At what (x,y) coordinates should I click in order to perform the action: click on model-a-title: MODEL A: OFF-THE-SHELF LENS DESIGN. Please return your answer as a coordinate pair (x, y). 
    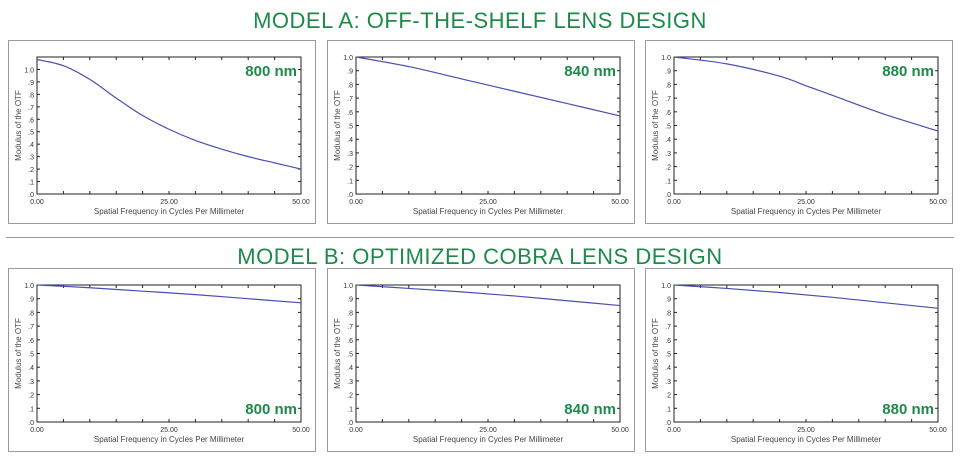
    Looking at the image, I should click on (480, 20).